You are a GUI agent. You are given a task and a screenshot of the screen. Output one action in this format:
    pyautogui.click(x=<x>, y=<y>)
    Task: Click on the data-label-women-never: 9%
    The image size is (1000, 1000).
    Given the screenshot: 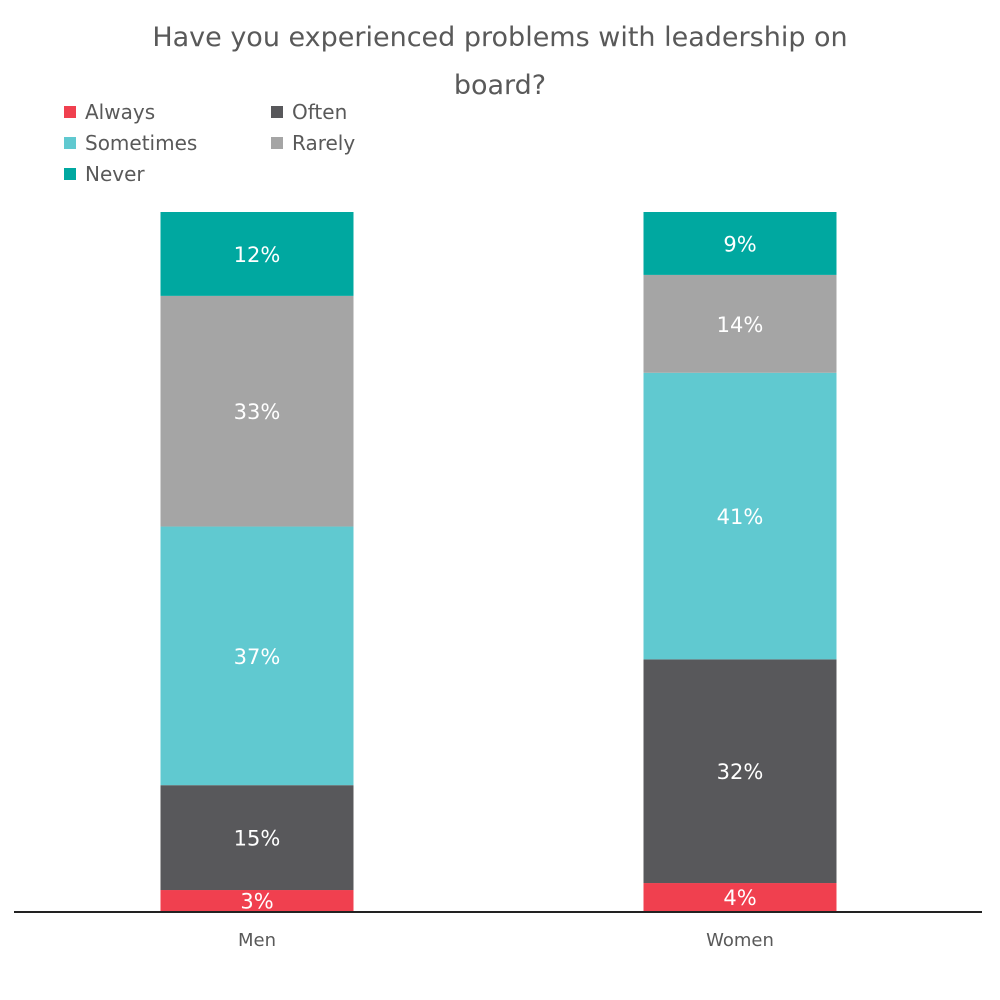 What is the action you would take?
    pyautogui.click(x=739, y=244)
    